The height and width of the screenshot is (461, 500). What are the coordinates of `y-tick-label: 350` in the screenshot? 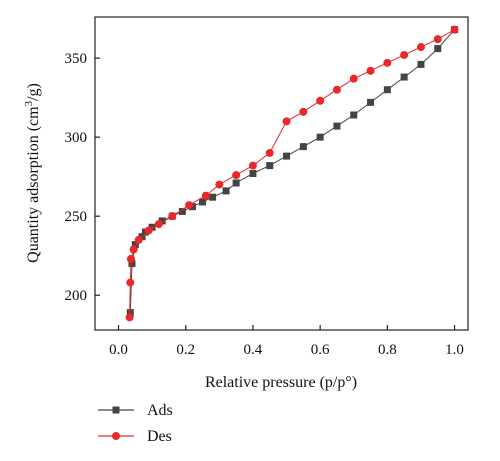 It's located at (76, 59).